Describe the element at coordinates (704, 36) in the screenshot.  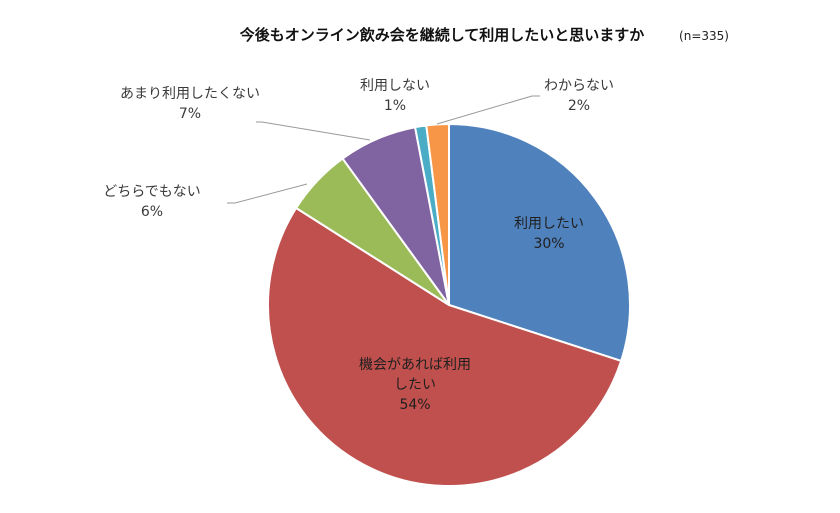
I see `sample-size-note: (n=335)` at that location.